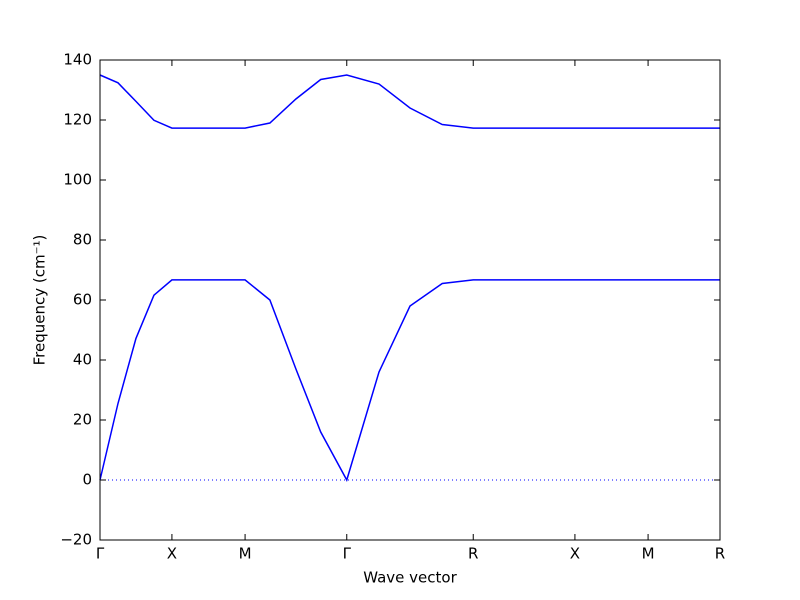 The image size is (800, 600). What do you see at coordinates (87, 480) in the screenshot?
I see `y-tick-label: 0` at bounding box center [87, 480].